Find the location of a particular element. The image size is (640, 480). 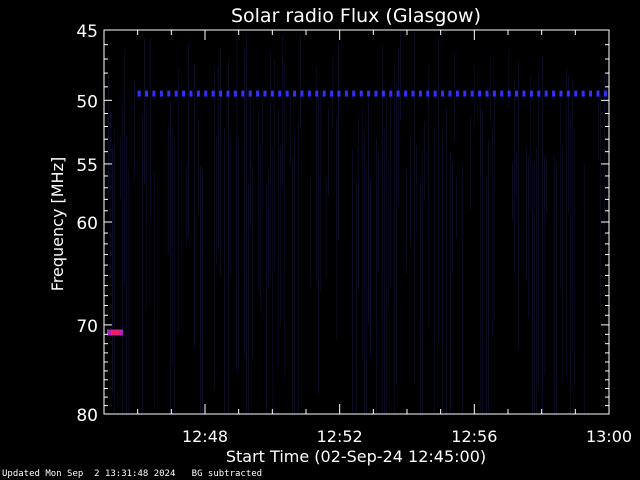

chart-title: Solar radio Flux (Glasgow) is located at coordinates (356, 16).